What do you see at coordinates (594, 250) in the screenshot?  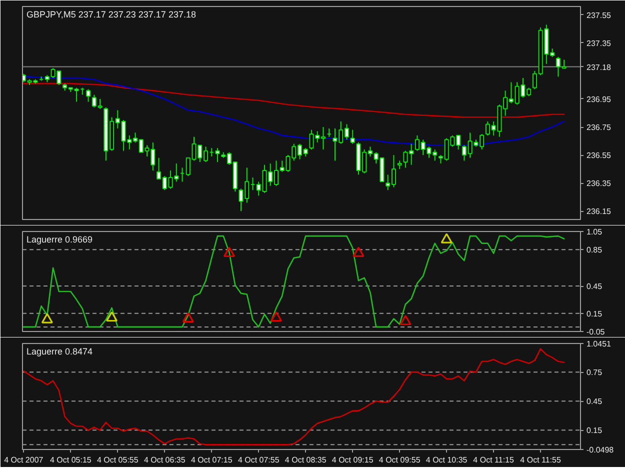 I see `y-tick-label: 0.85` at bounding box center [594, 250].